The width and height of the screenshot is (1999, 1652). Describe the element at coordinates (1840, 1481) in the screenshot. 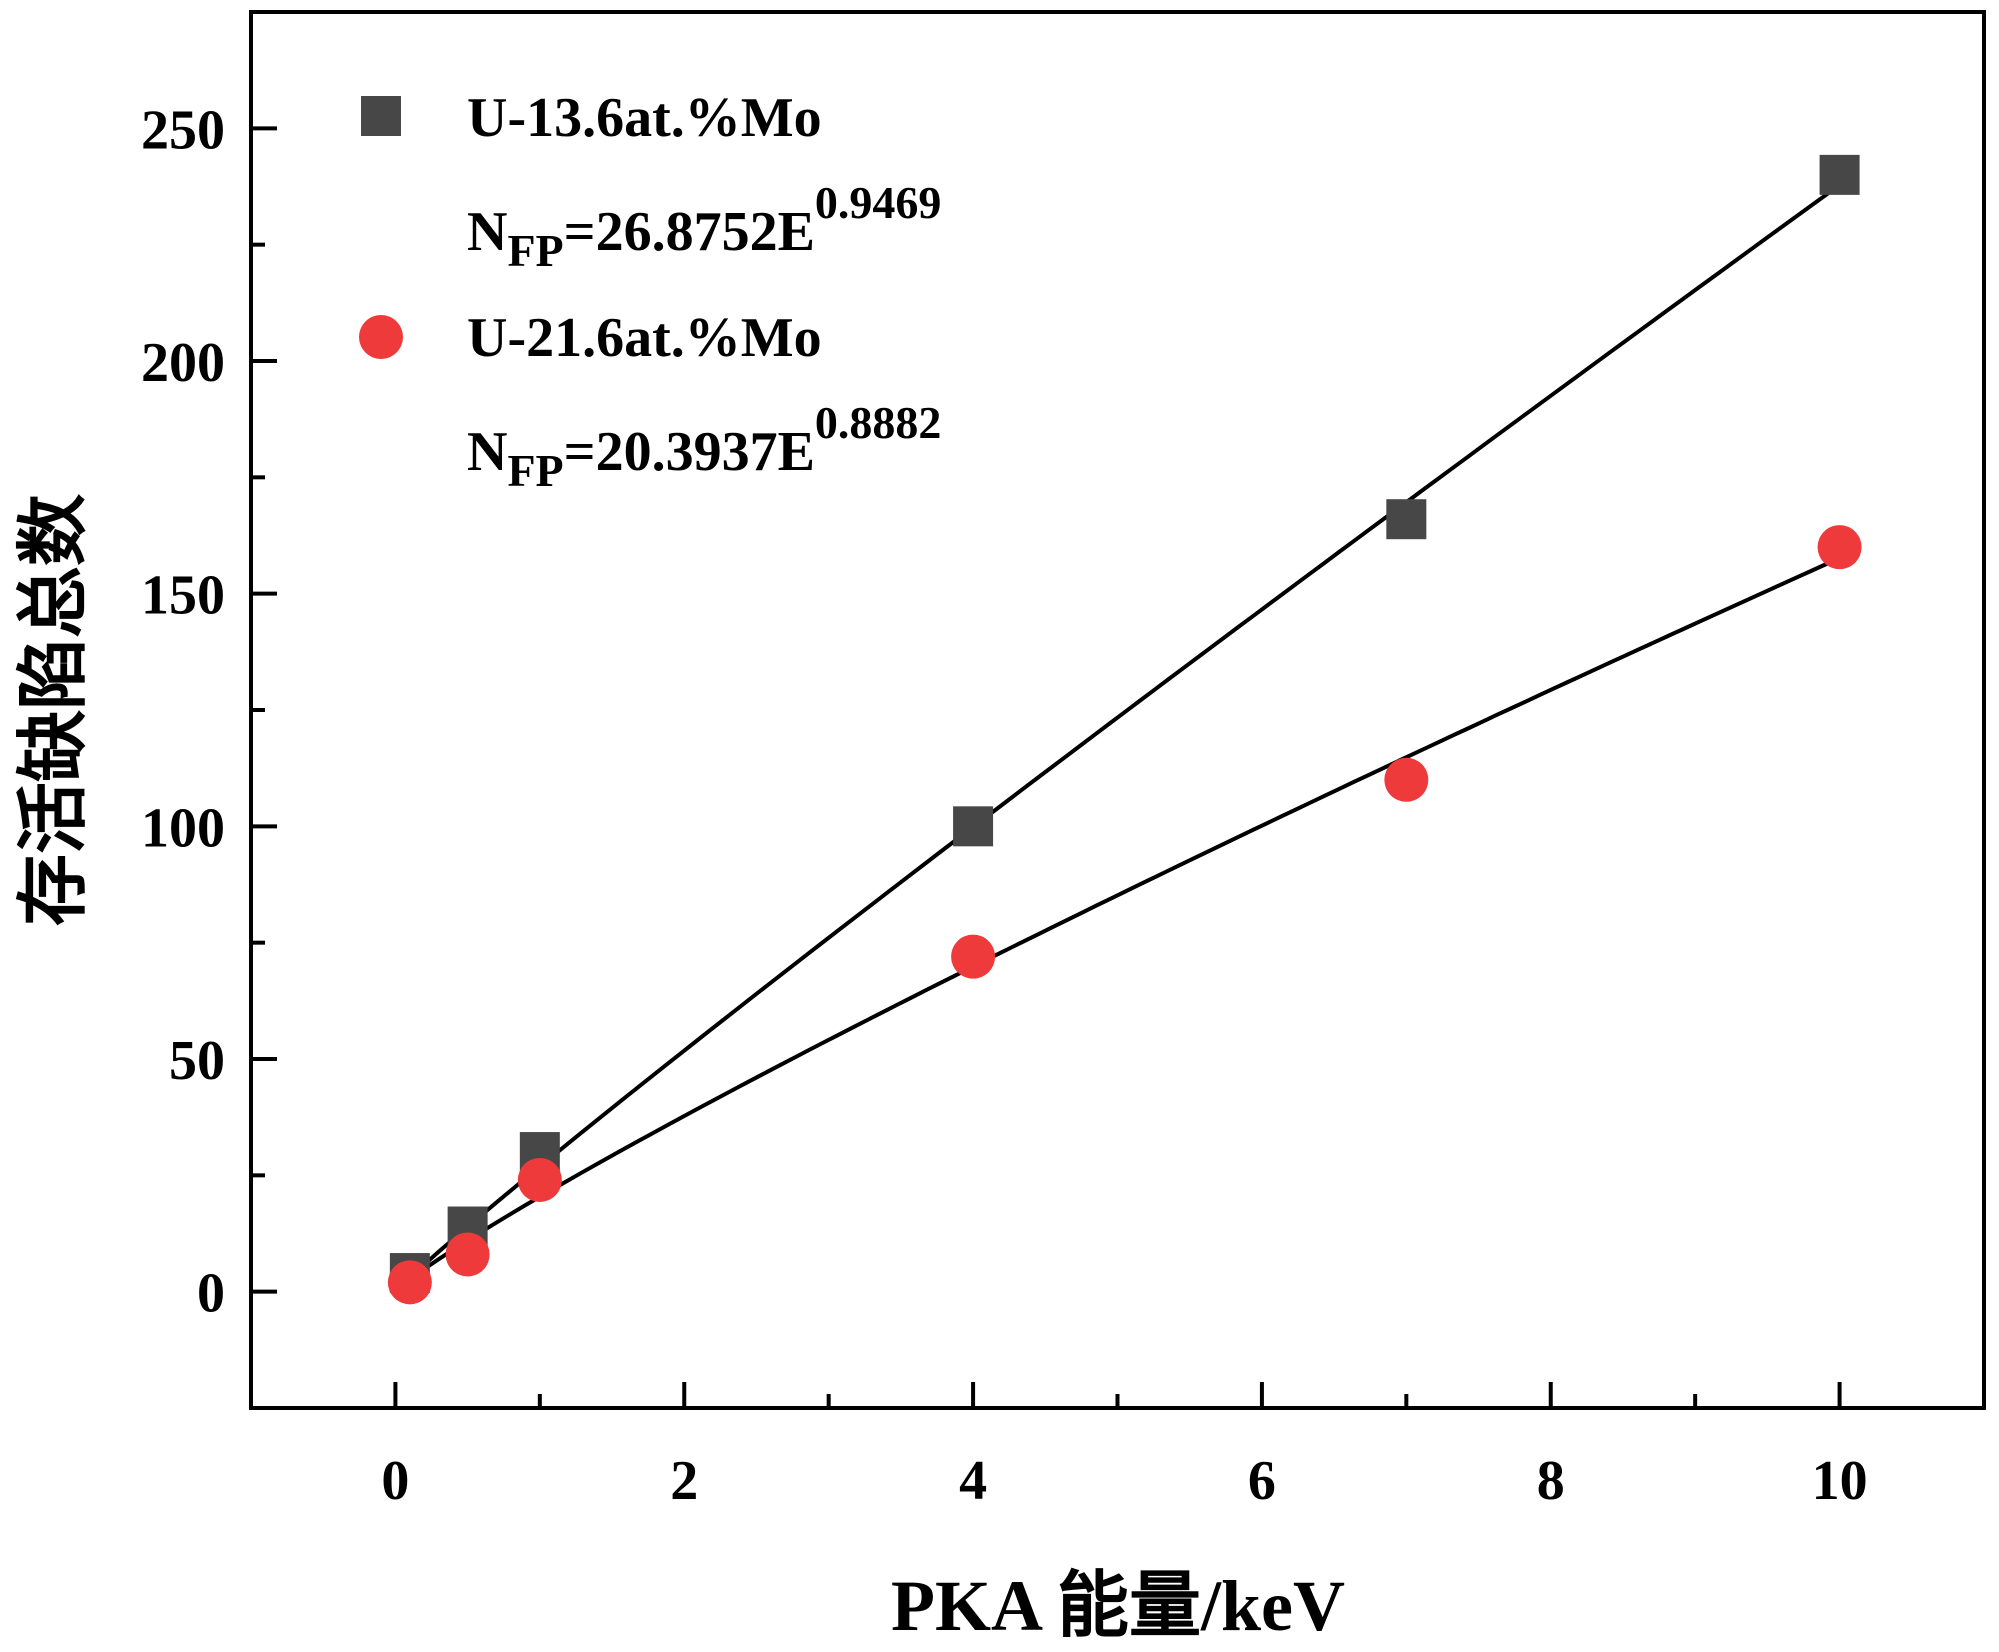

I see `x-tick-label: 10` at that location.